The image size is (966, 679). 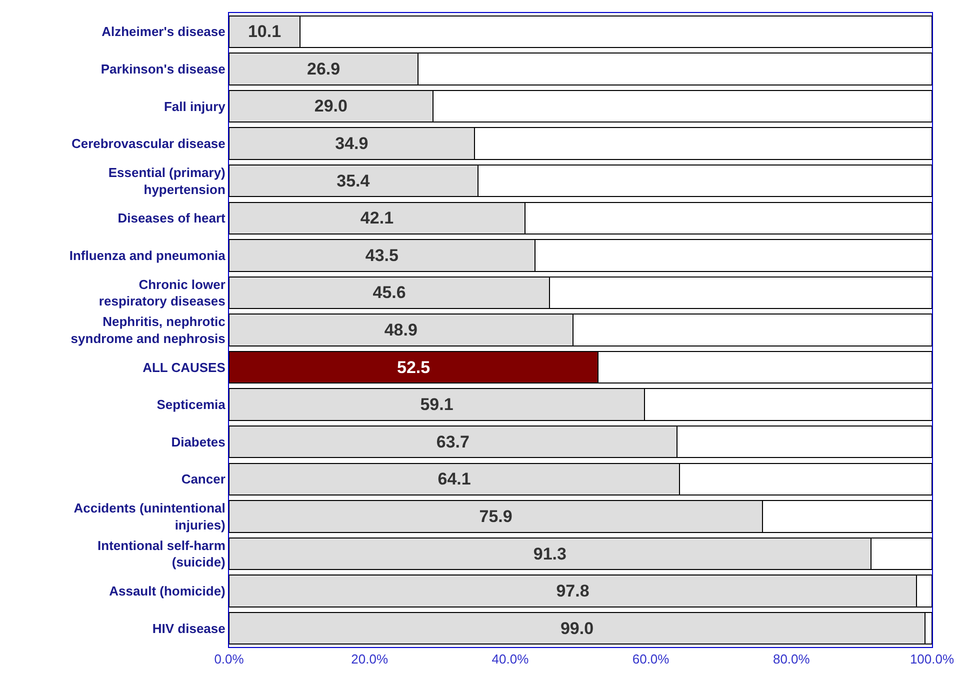 What do you see at coordinates (573, 591) in the screenshot?
I see `data-label: 97.8` at bounding box center [573, 591].